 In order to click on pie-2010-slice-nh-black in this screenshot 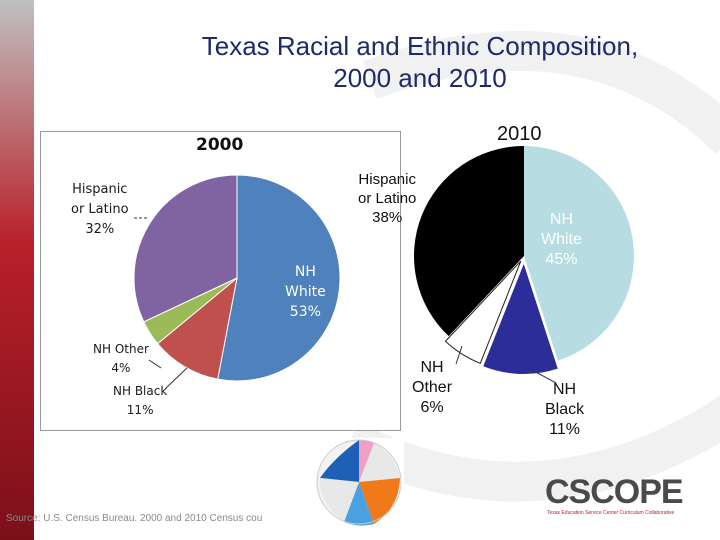, I will do `click(520, 318)`.